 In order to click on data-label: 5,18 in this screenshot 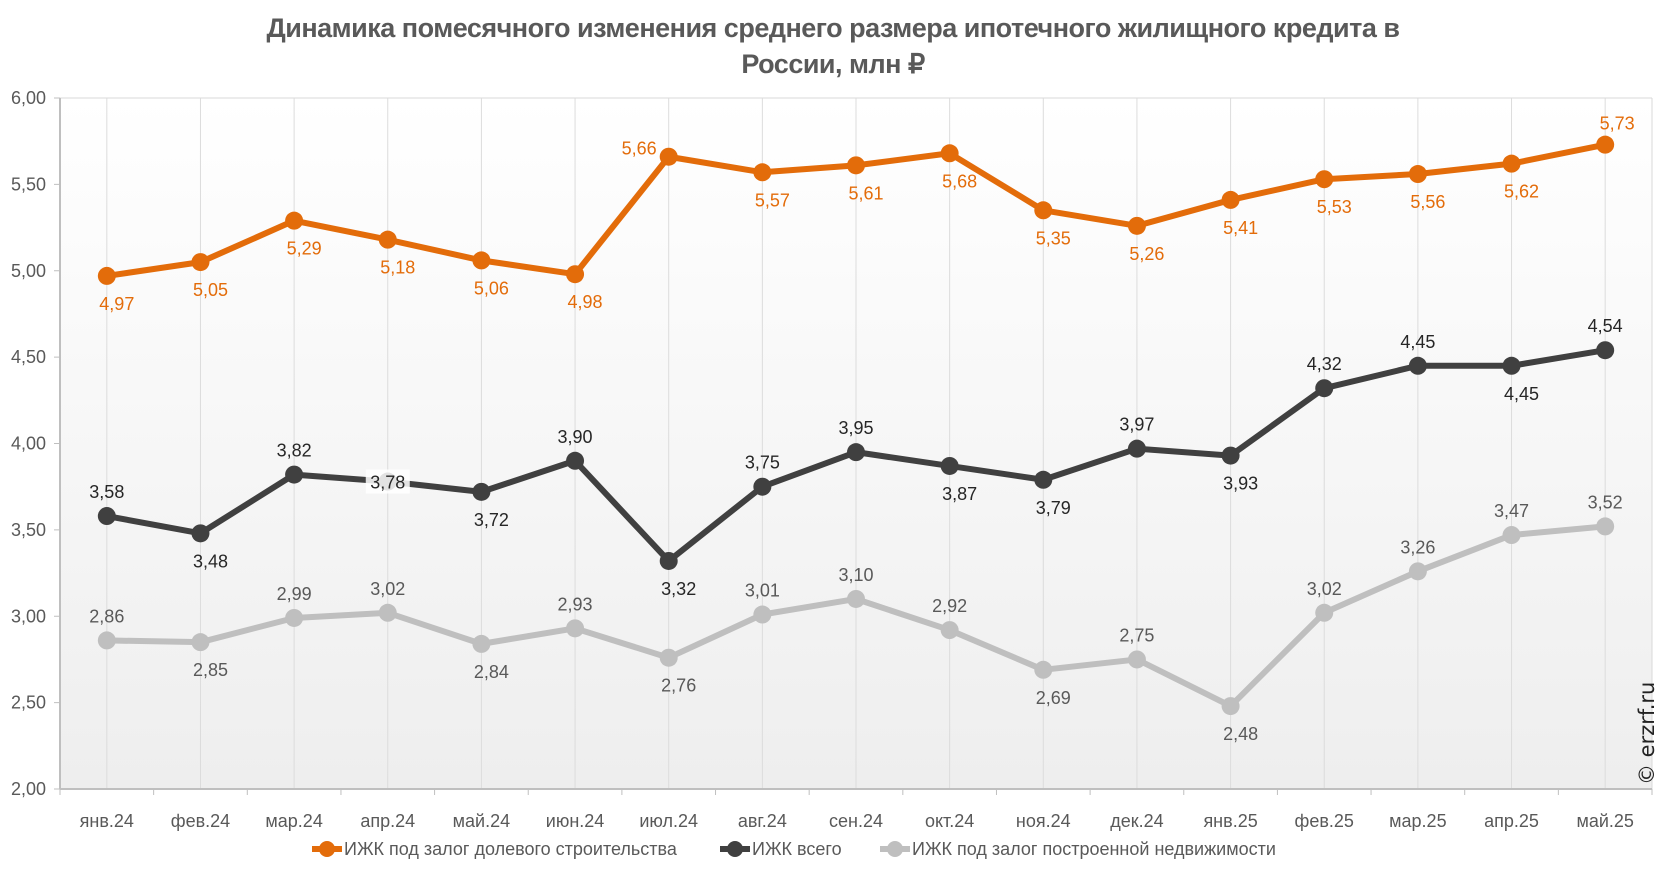, I will do `click(397, 268)`.